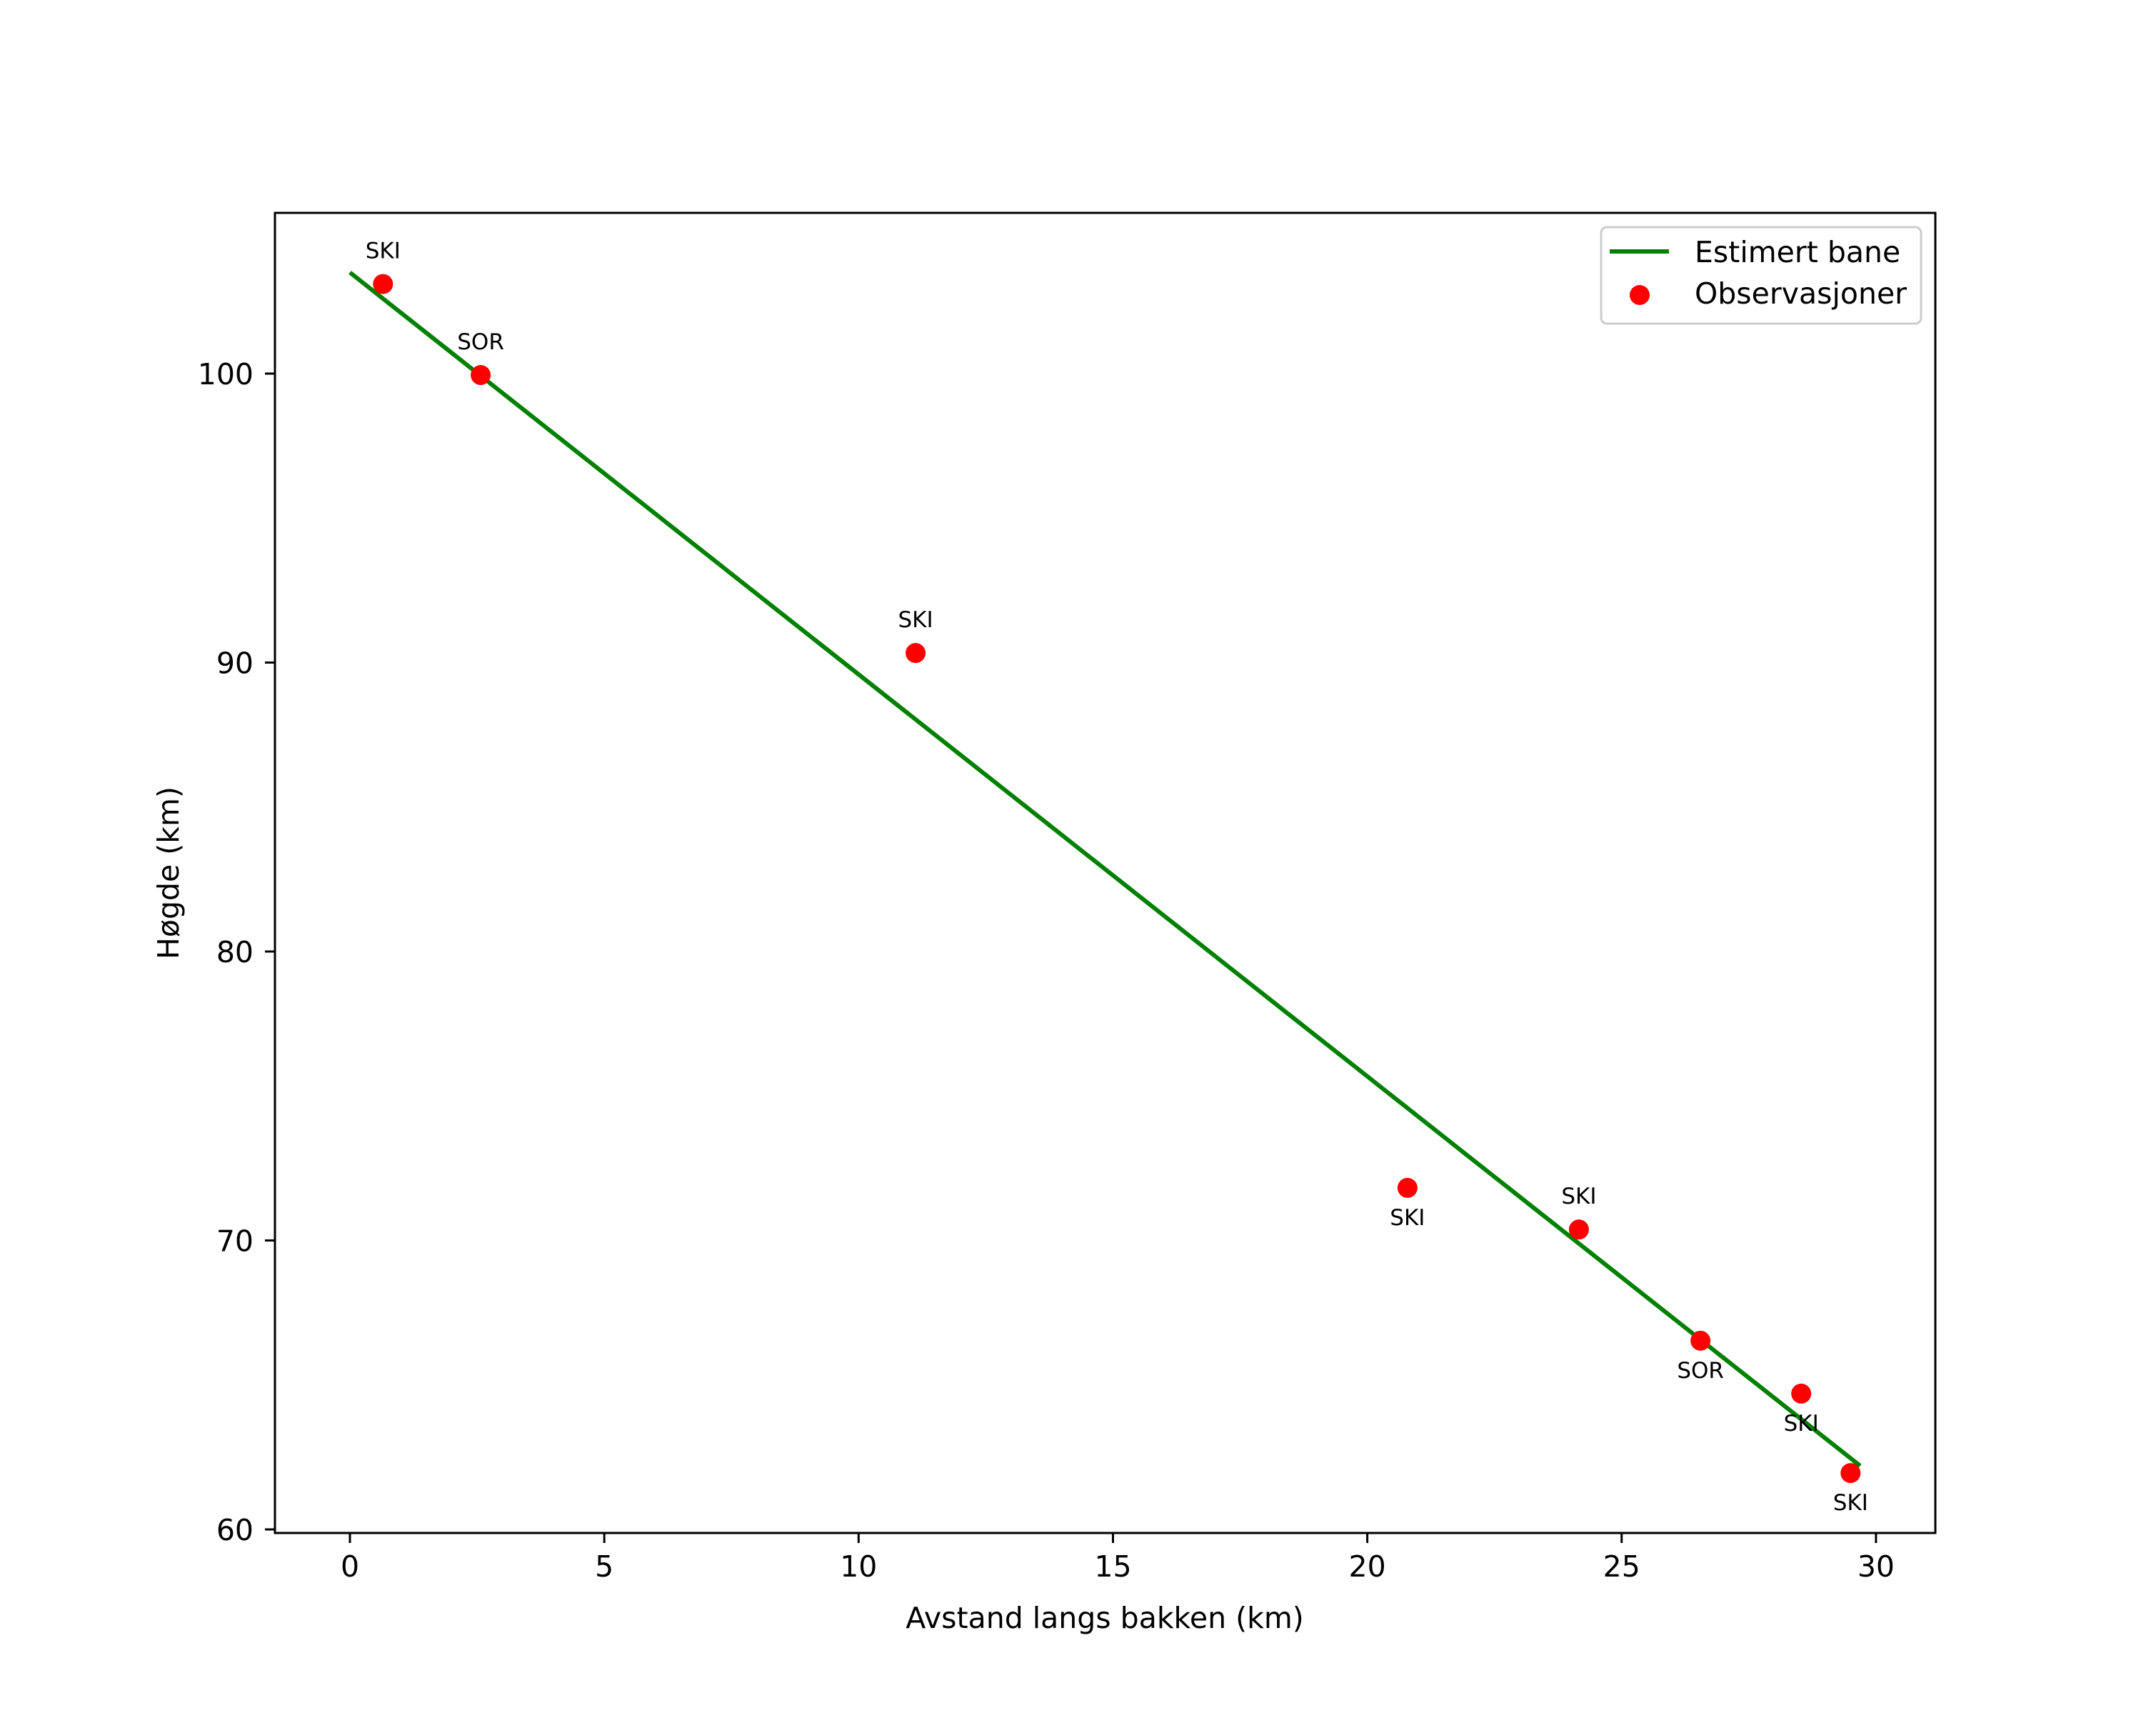 This screenshot has height=1728, width=2156. I want to click on y-tick-label: 70, so click(235, 1241).